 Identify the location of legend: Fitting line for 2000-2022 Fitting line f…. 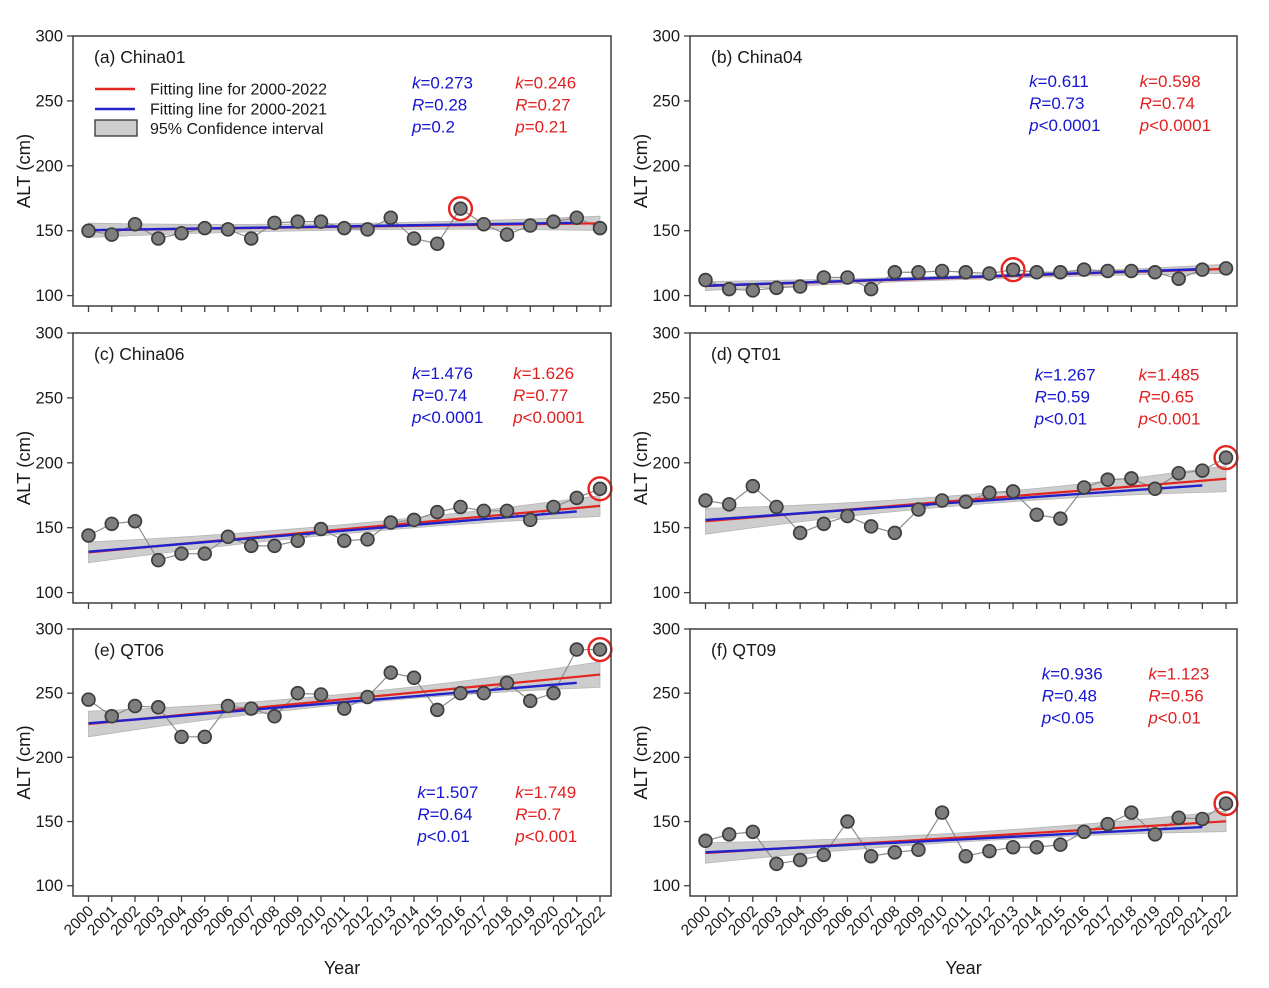
(210, 110).